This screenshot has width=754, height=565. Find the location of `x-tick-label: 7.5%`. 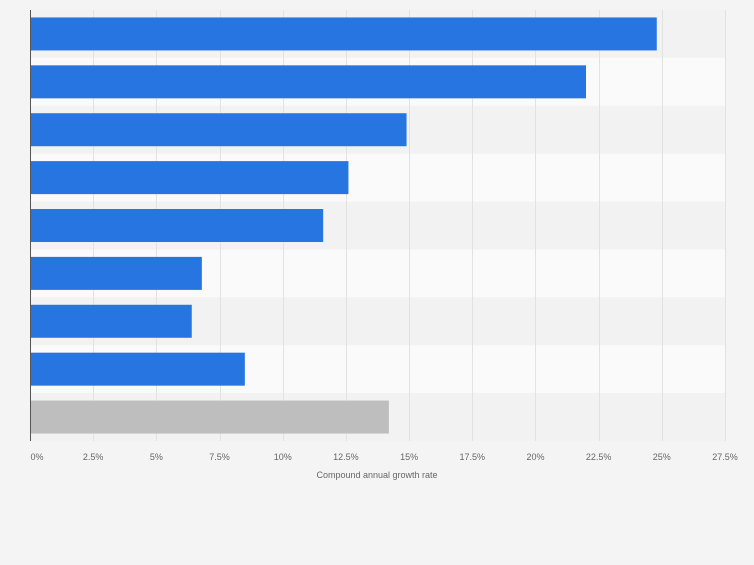

x-tick-label: 7.5% is located at coordinates (219, 457).